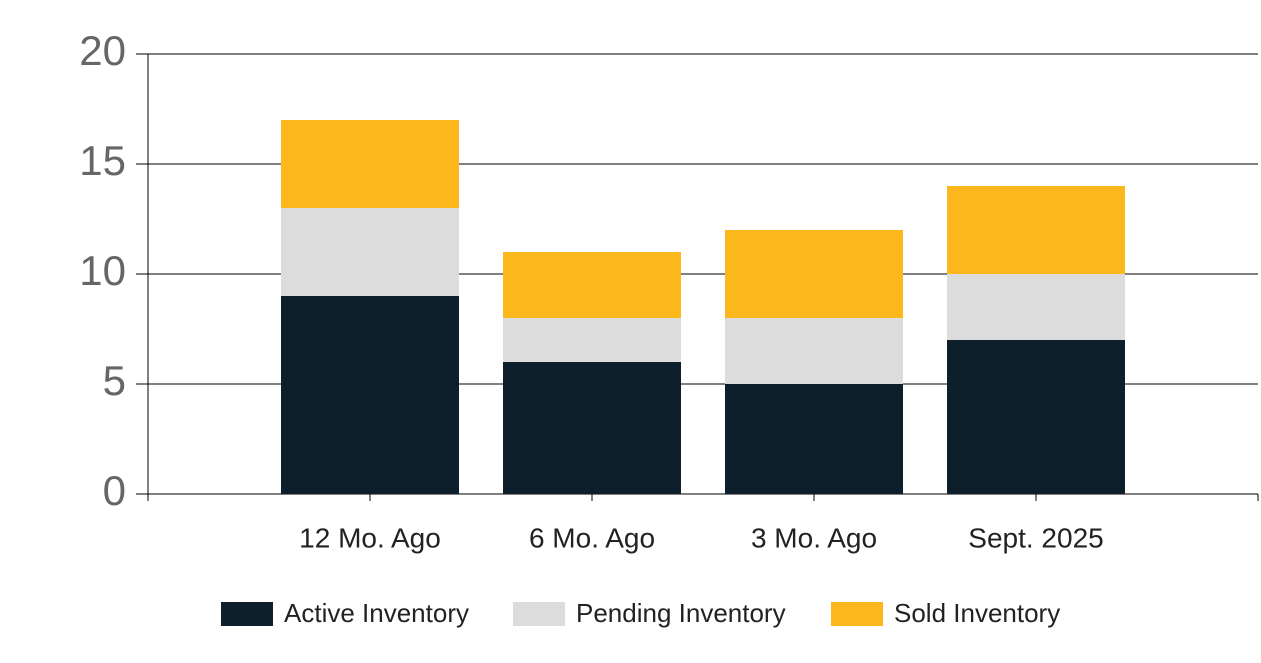 Image resolution: width=1261 pixels, height=663 pixels. What do you see at coordinates (102, 50) in the screenshot?
I see `y-tick-label: 20` at bounding box center [102, 50].